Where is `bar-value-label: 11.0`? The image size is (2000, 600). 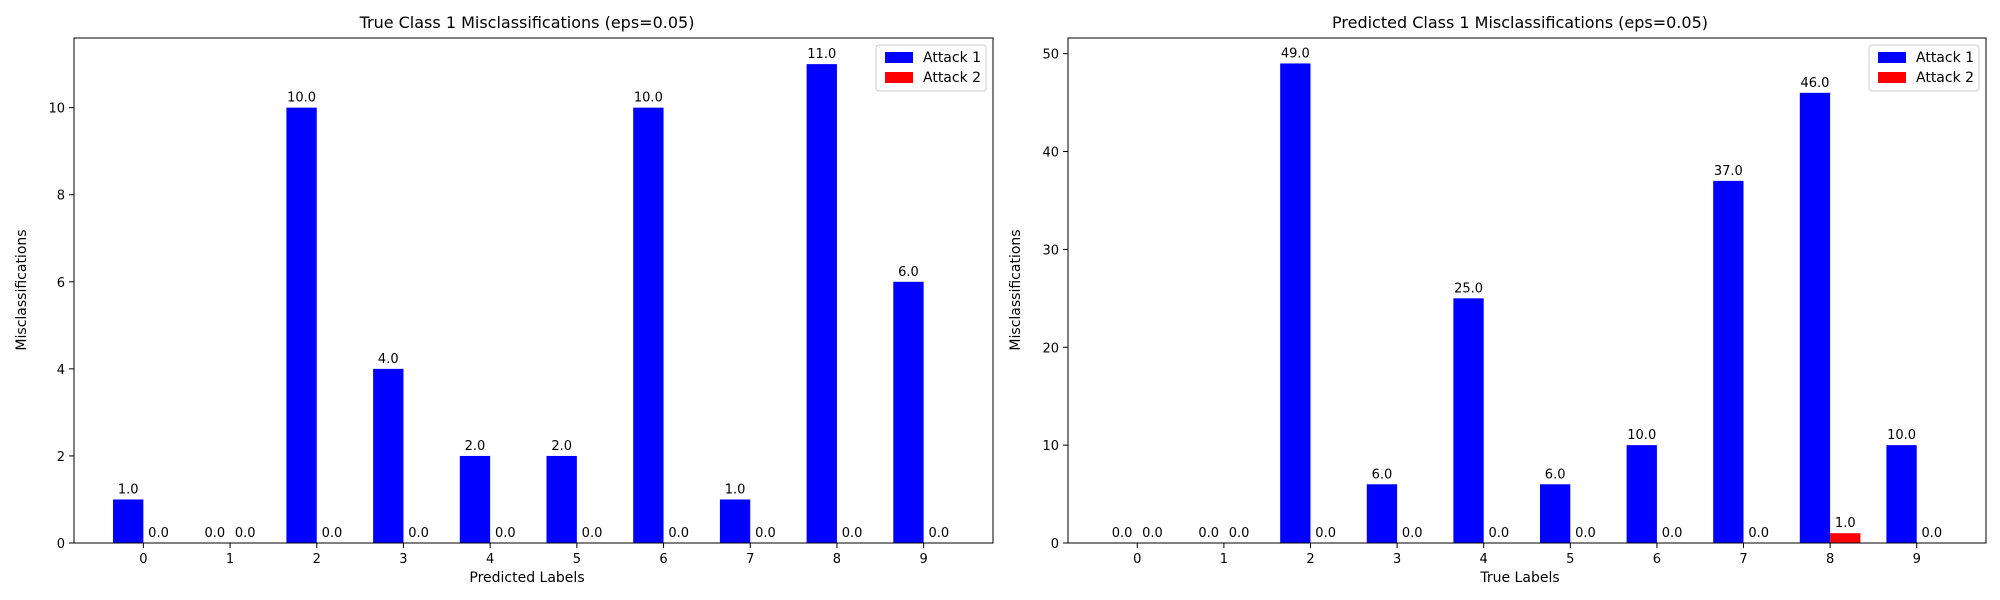 bar-value-label: 11.0 is located at coordinates (821, 54).